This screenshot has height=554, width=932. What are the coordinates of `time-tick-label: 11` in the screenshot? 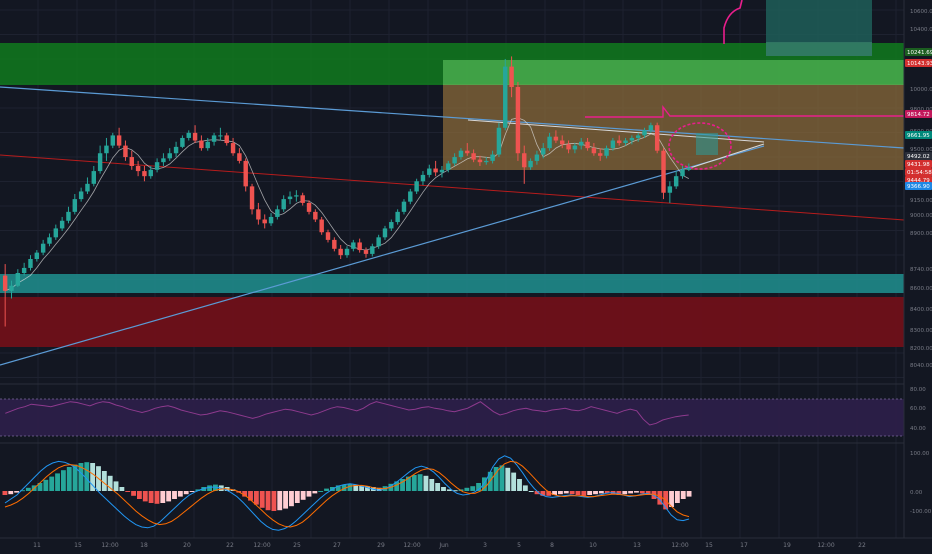 It's located at (37, 545).